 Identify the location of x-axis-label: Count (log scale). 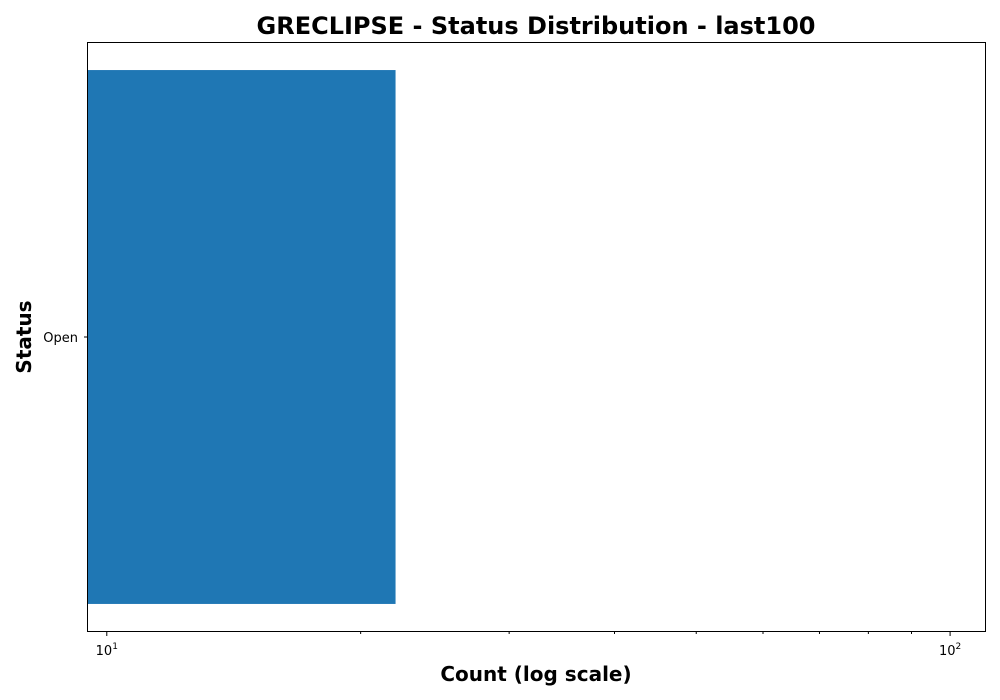
(535, 674).